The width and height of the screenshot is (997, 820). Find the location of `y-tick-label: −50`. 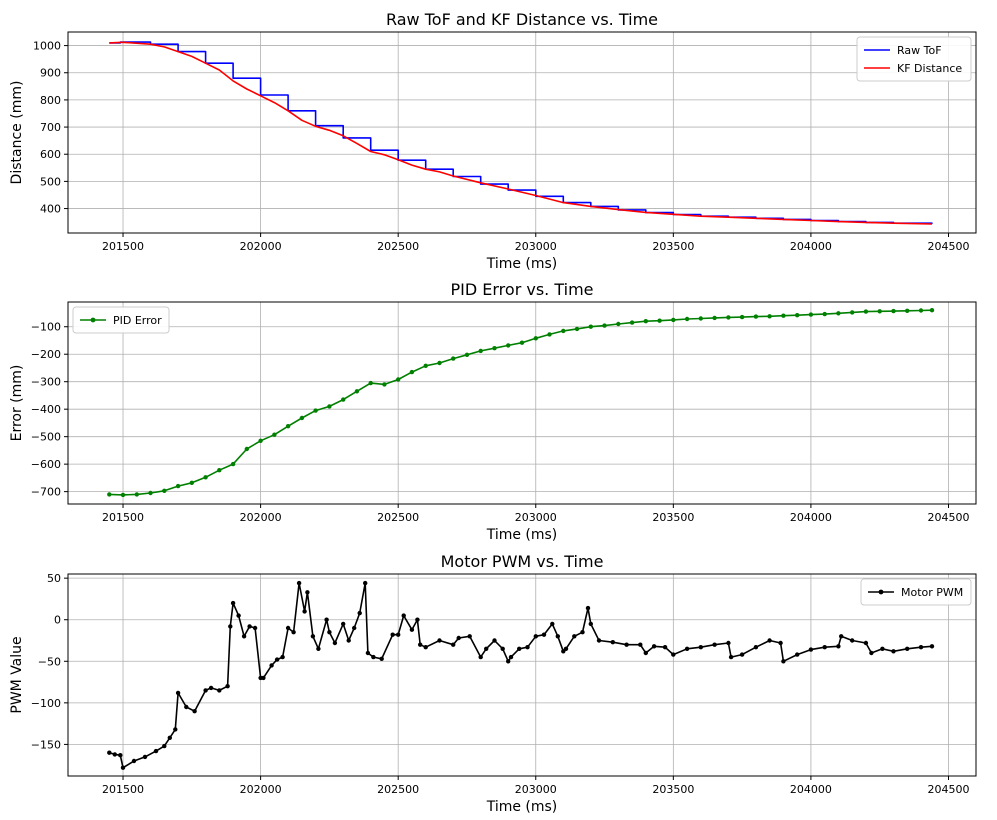

y-tick-label: −50 is located at coordinates (49, 661).